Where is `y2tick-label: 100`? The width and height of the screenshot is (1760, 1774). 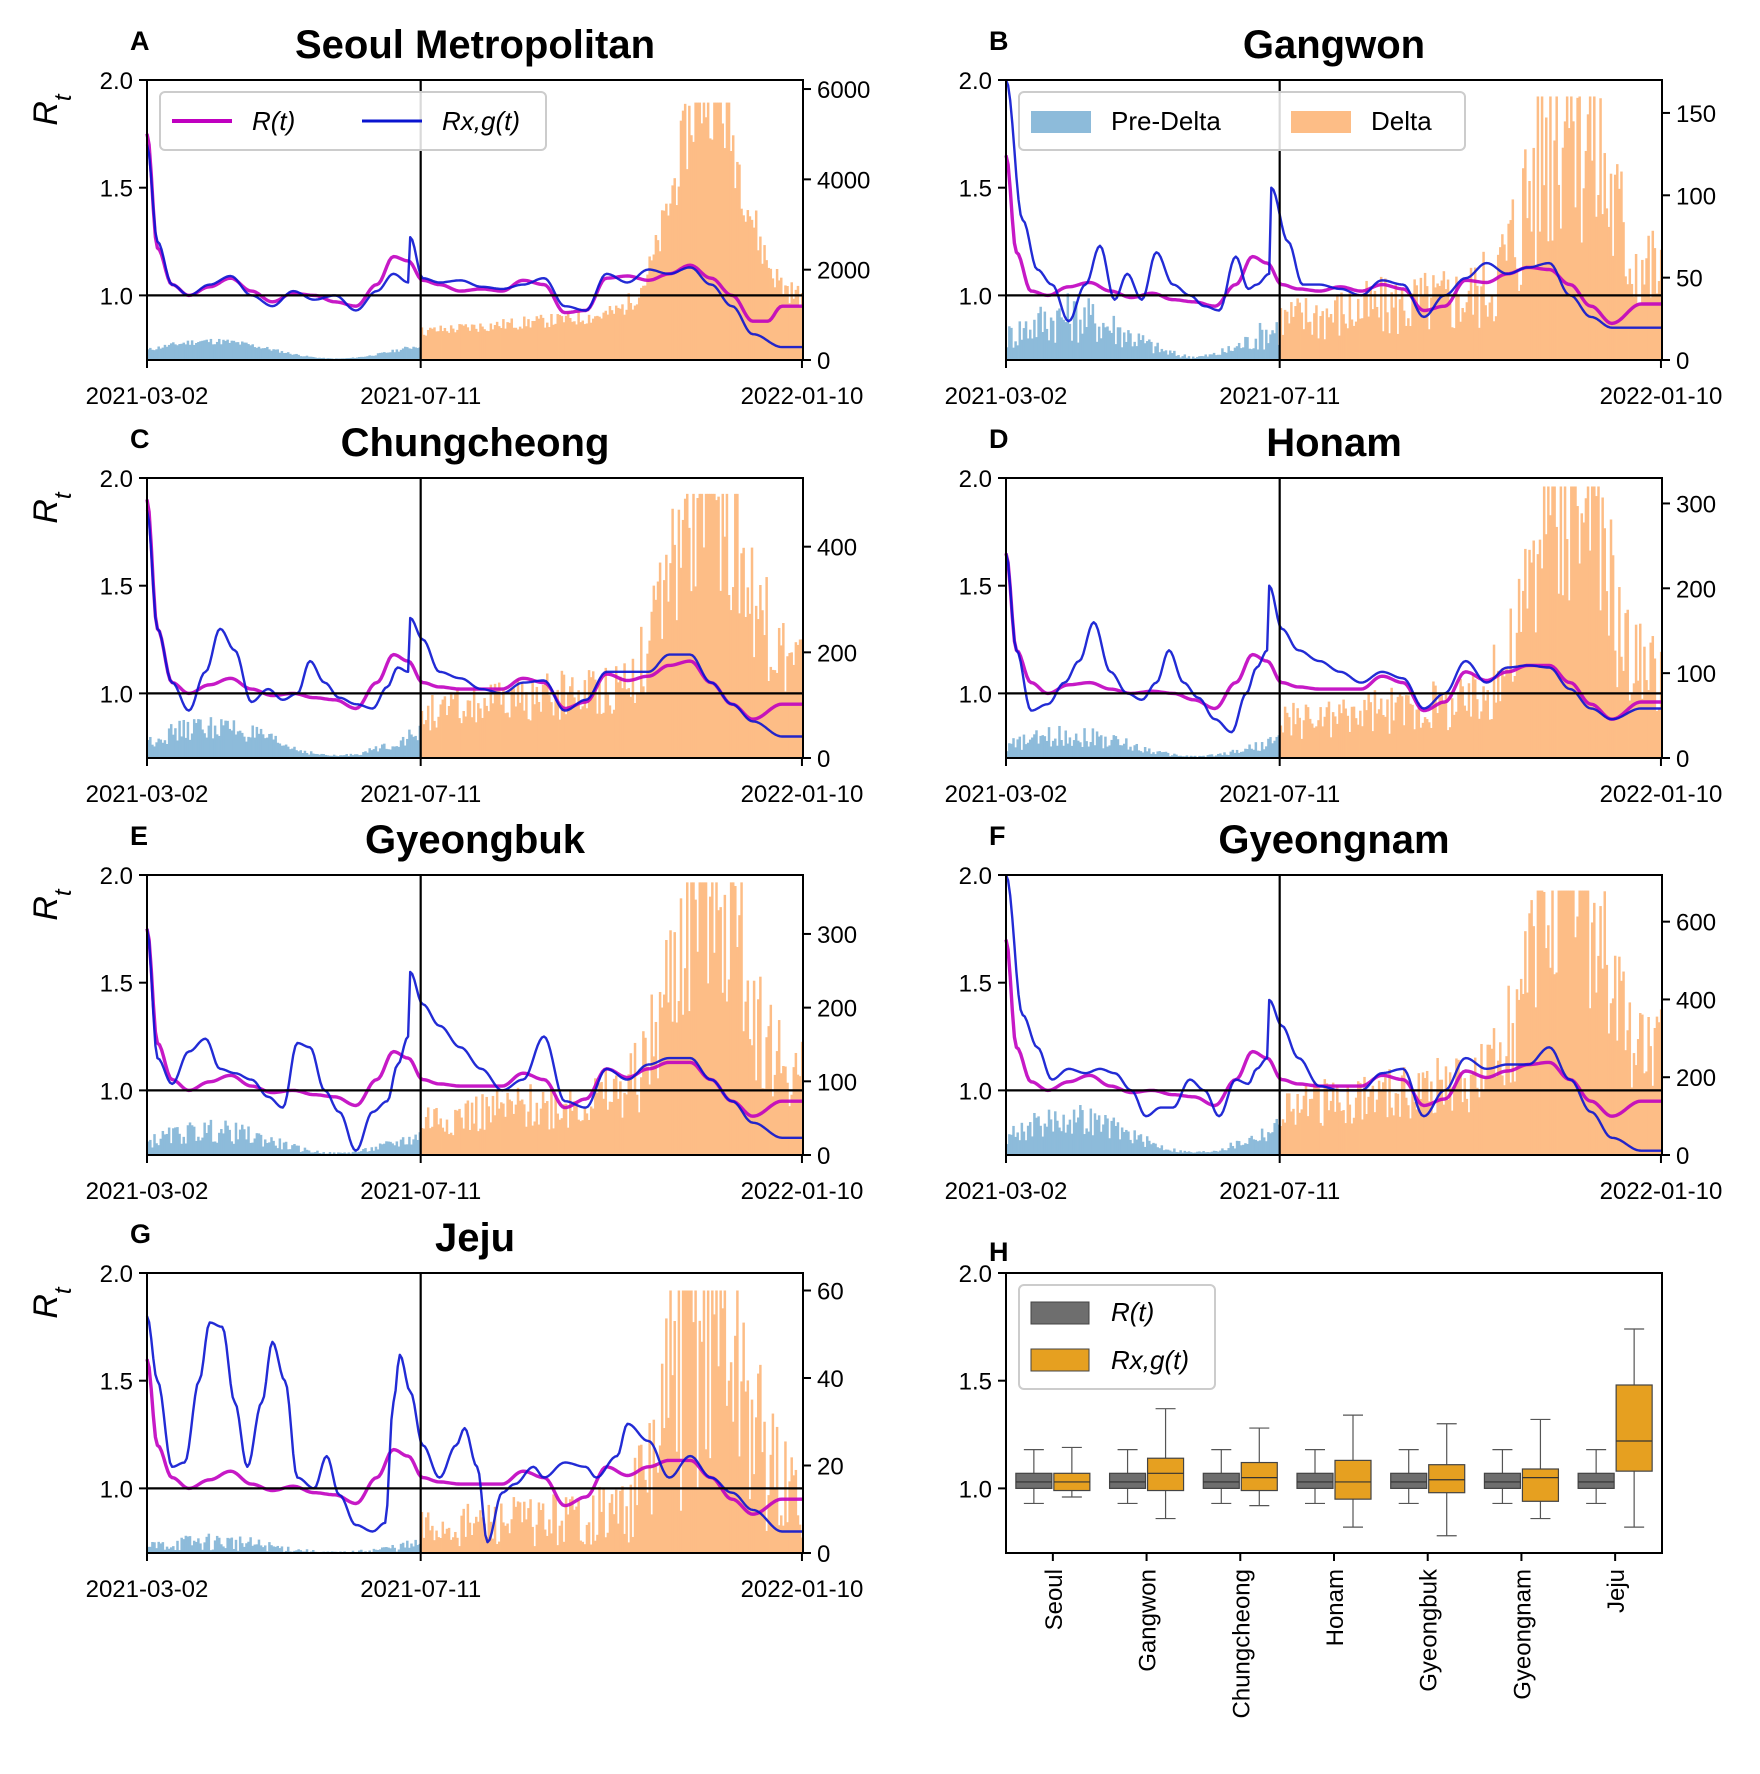
y2tick-label: 100 is located at coordinates (837, 1082).